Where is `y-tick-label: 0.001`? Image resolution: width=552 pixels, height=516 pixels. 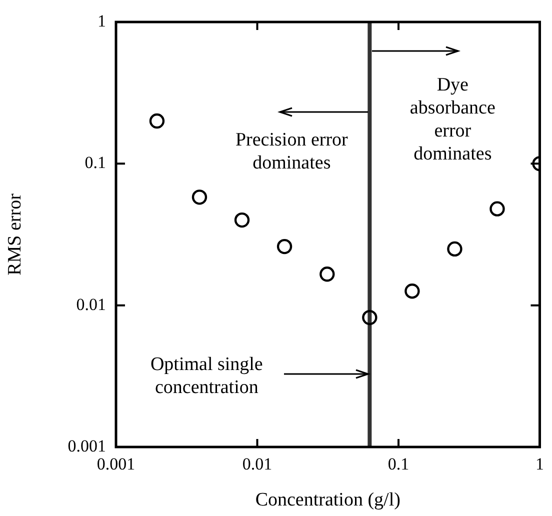 y-tick-label: 0.001 is located at coordinates (87, 446).